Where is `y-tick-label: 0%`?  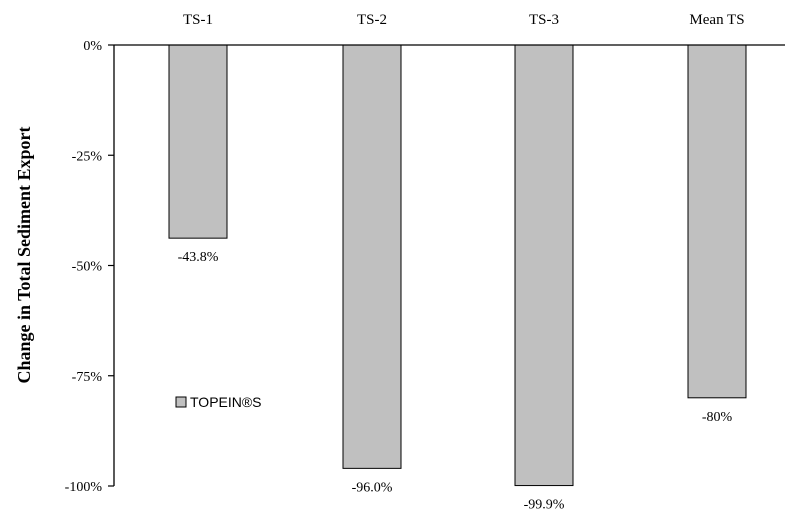 y-tick-label: 0% is located at coordinates (92, 46).